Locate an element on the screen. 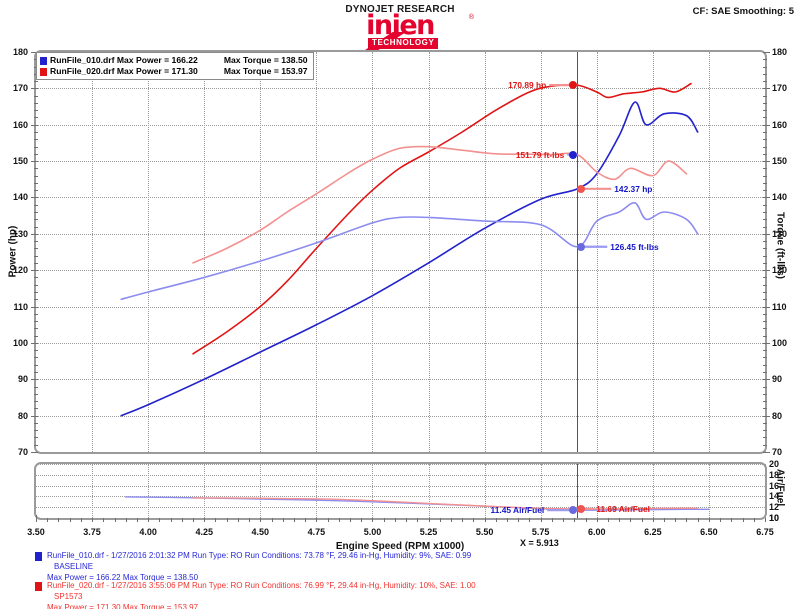 This screenshot has height=609, width=800. legend-run1-power: RunFile_010.drf Max Power = 166.22 is located at coordinates (124, 60).